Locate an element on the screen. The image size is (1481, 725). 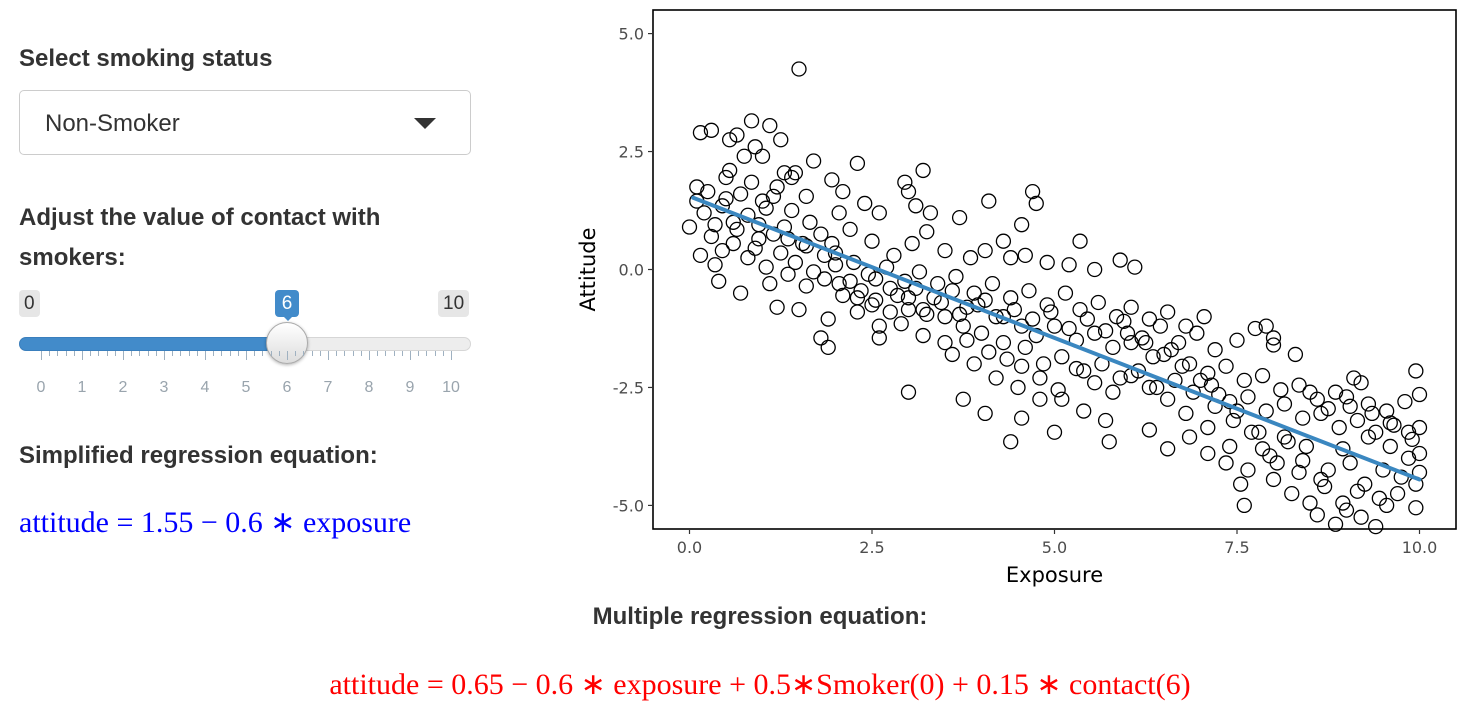
y-tick-label: -5.0 is located at coordinates (628, 505).